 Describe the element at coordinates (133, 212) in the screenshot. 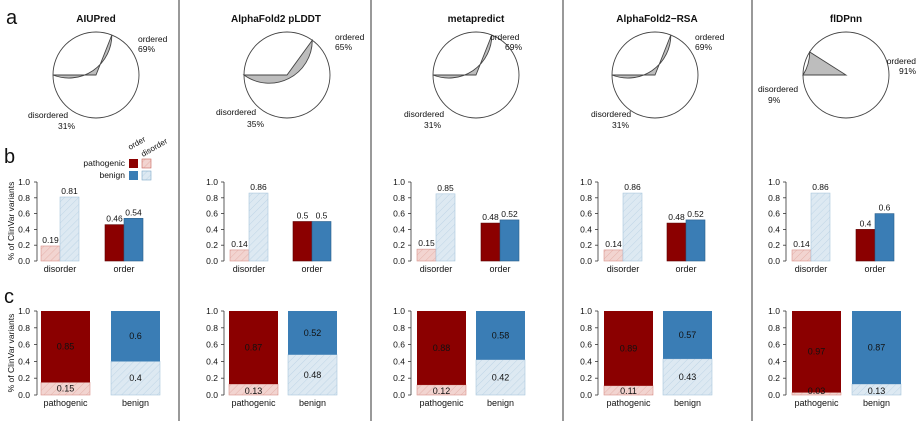

I see `bar-value-label: 0.54` at that location.